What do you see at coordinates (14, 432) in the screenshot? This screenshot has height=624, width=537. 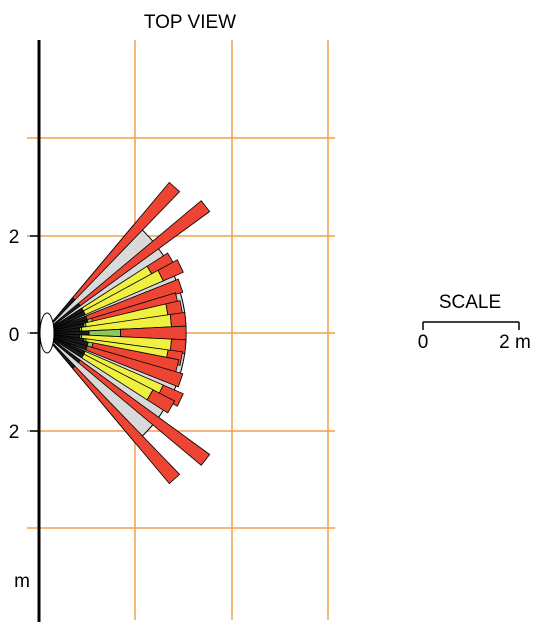 I see `tick-label-lower: 2` at bounding box center [14, 432].